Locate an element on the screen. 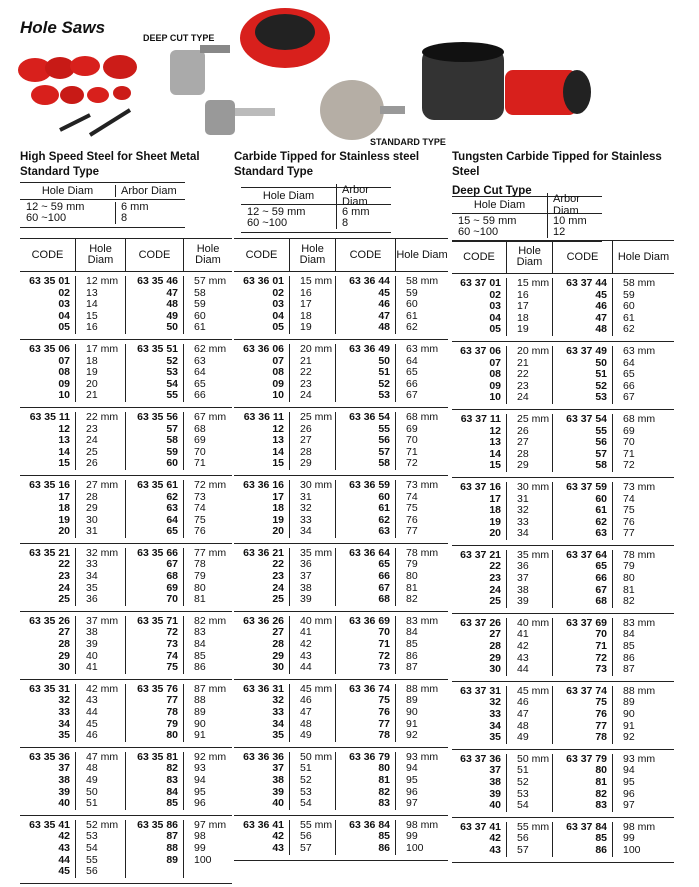 The image size is (699, 887). diam-cell: 82 is located at coordinates (629, 601).